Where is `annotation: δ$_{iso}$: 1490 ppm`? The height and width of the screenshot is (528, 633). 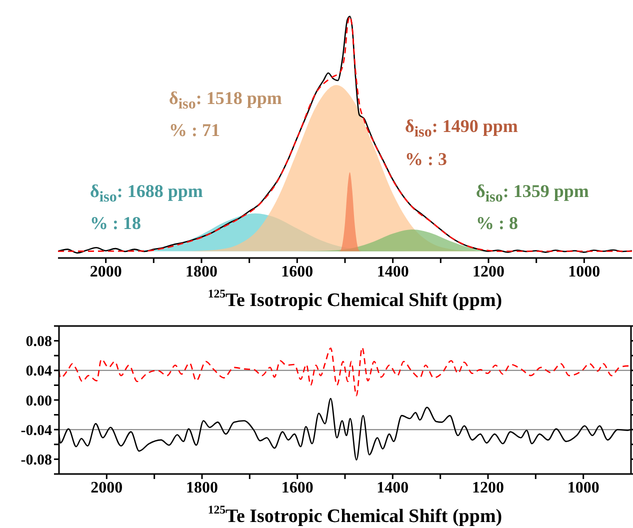
annotation: δ$_{iso}$: 1490 ppm is located at coordinates (461, 129).